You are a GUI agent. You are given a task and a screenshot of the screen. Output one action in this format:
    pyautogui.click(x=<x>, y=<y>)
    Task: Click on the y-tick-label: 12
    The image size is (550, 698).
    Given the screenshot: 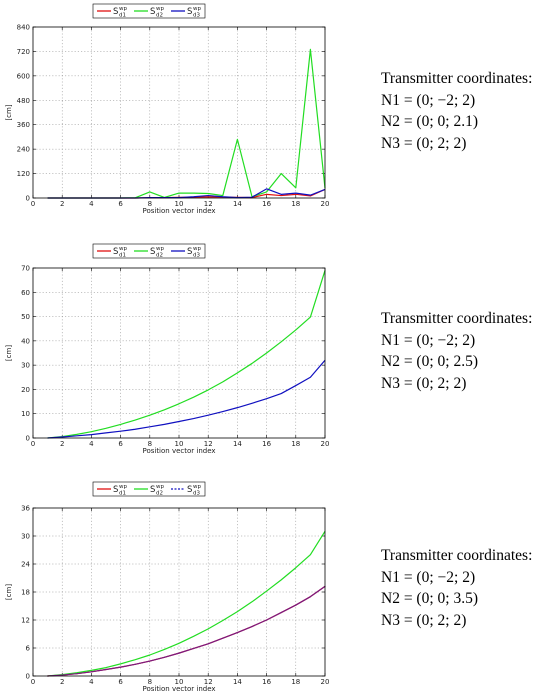 What is the action you would take?
    pyautogui.click(x=25, y=621)
    